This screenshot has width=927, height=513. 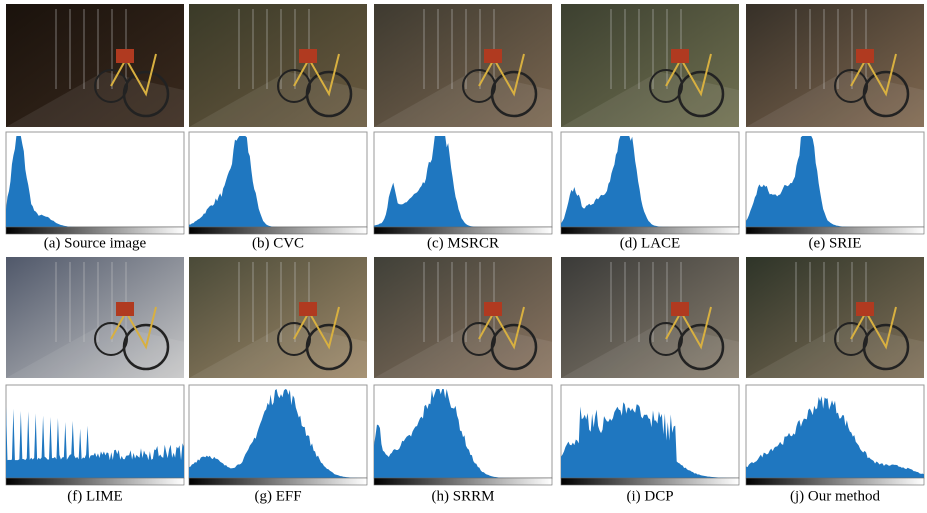 What do you see at coordinates (463, 243) in the screenshot?
I see `caption: (c) MSRCR` at bounding box center [463, 243].